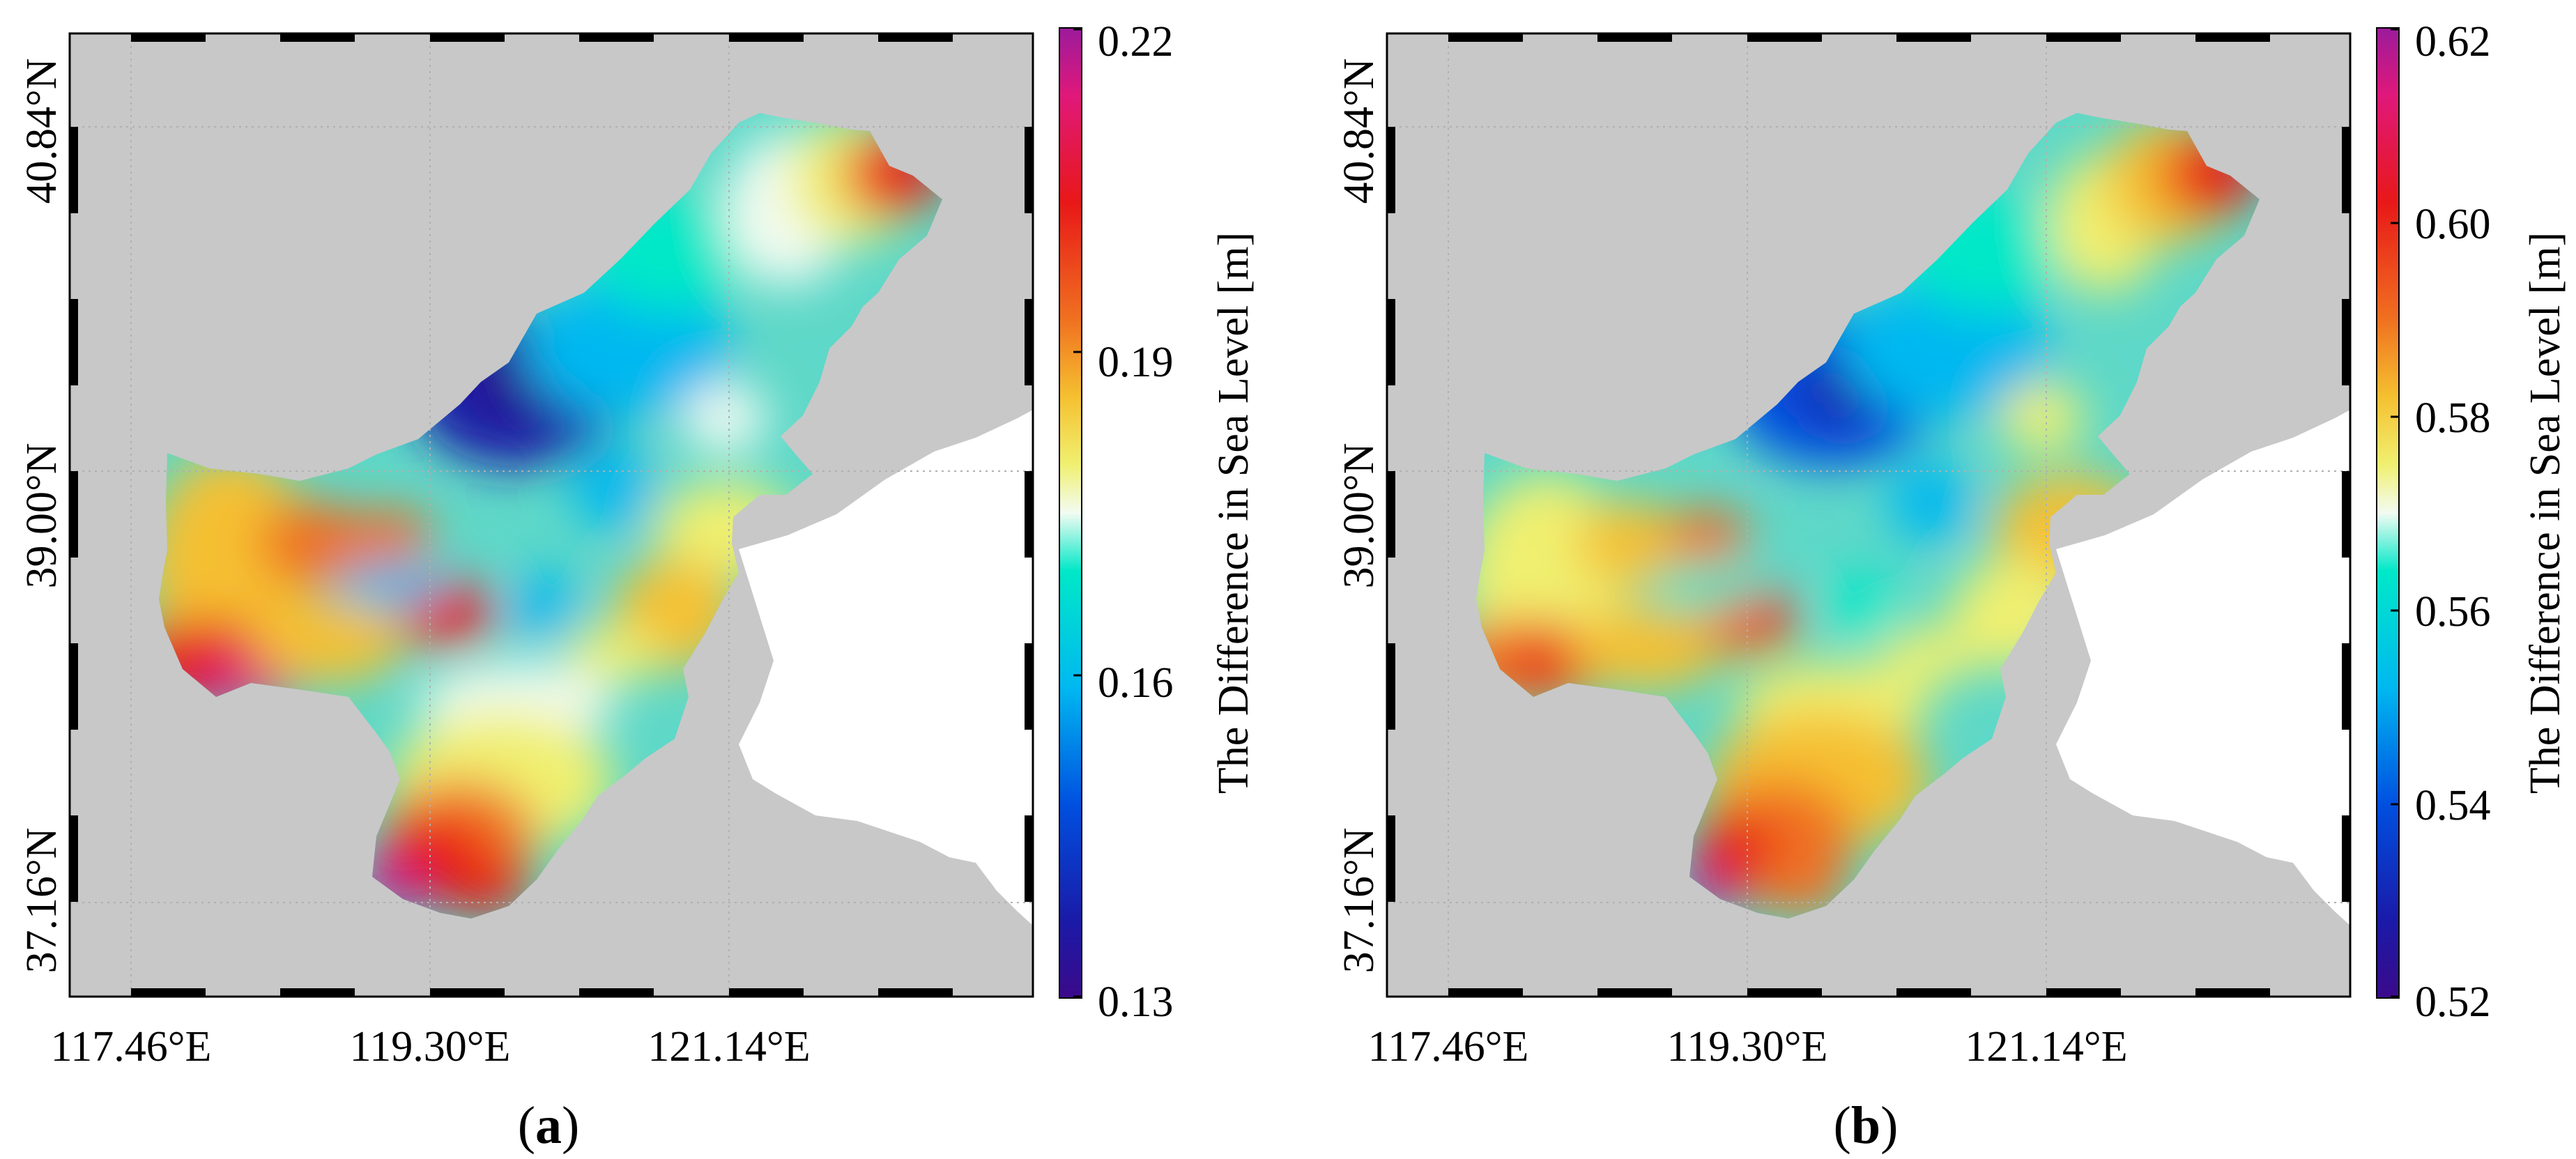 This screenshot has height=1159, width=2576. Describe the element at coordinates (2453, 805) in the screenshot. I see `colorbar-tick-label: 0.54` at that location.